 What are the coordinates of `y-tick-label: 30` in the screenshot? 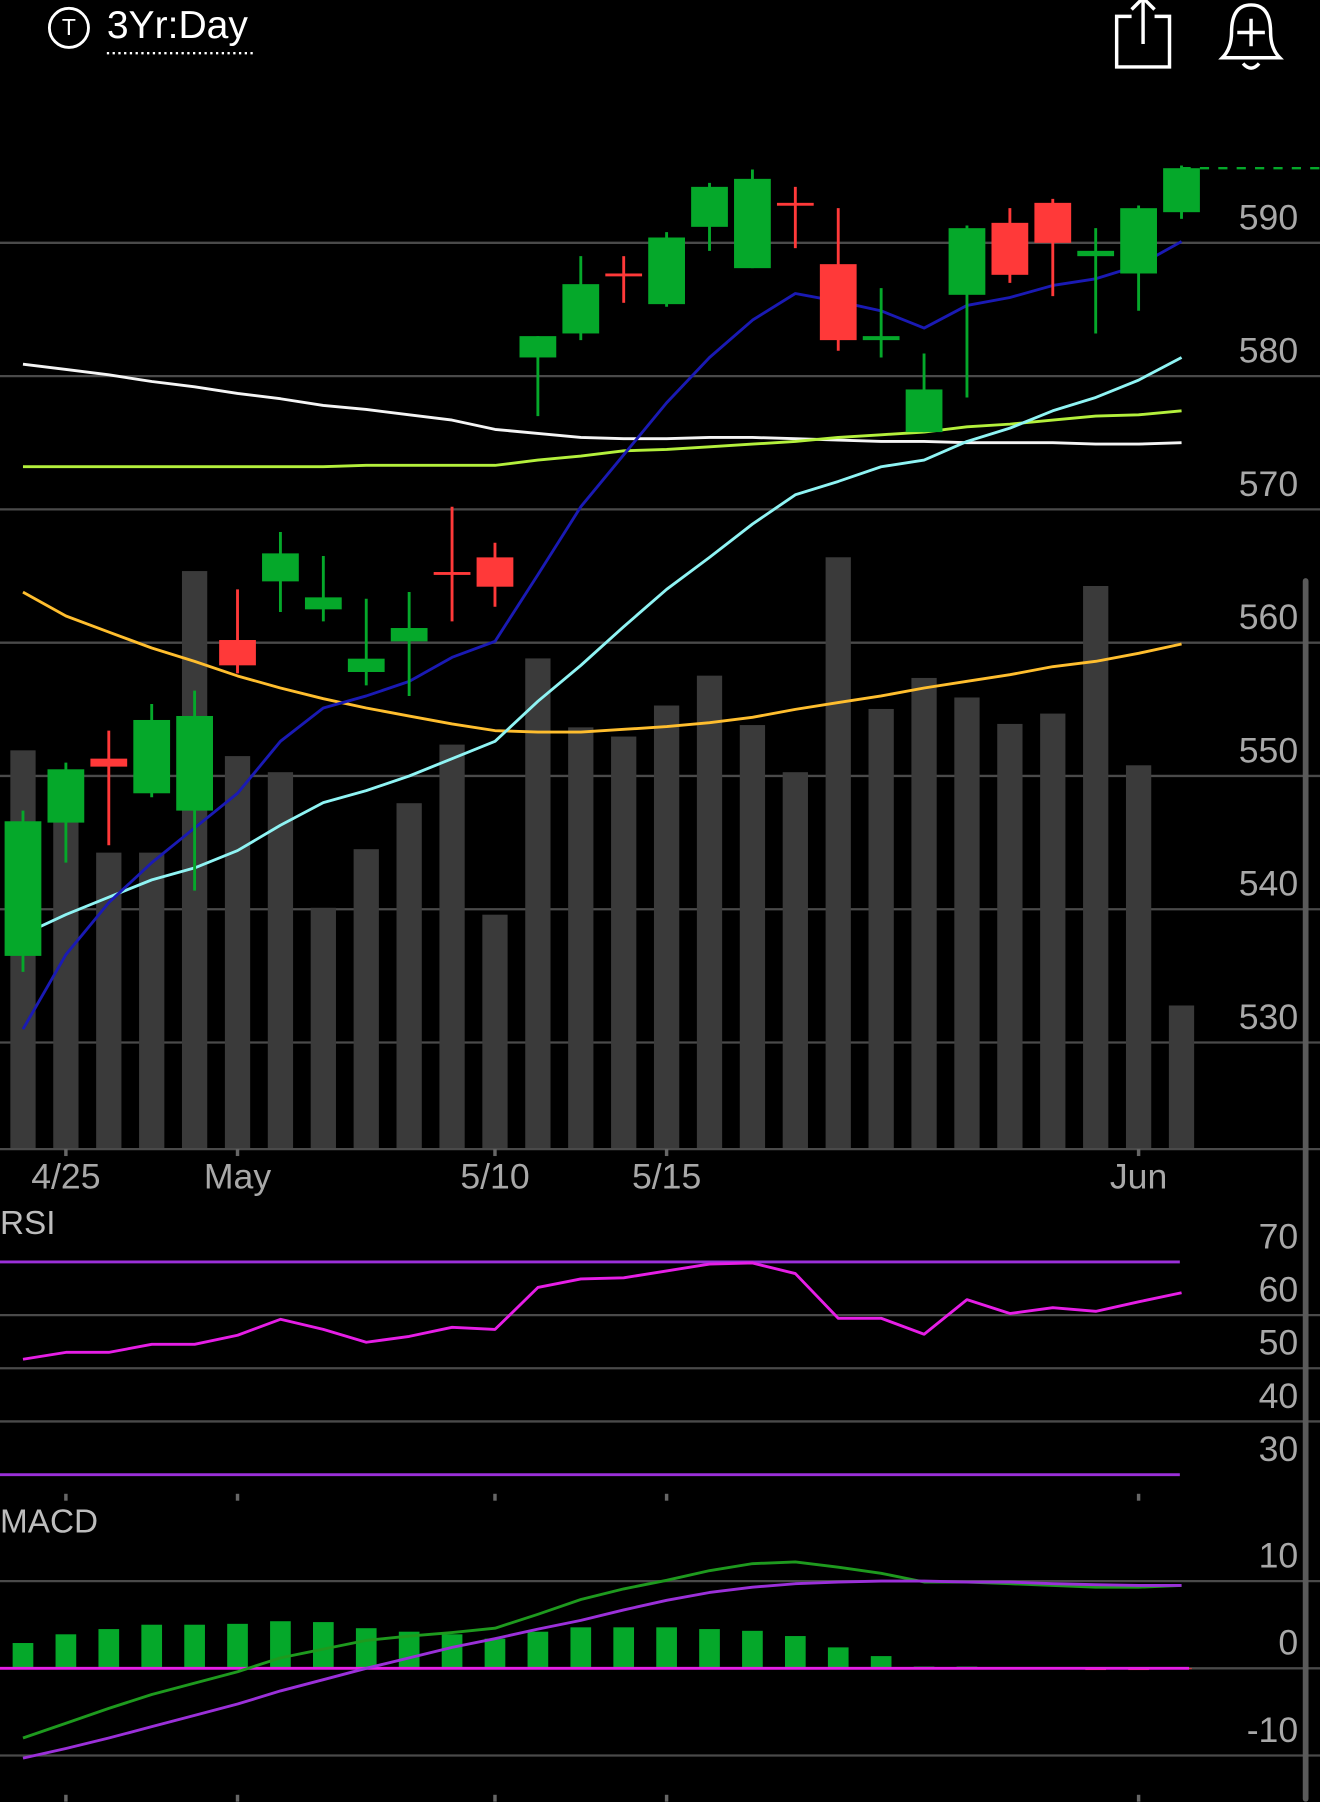 It's located at (1279, 1449).